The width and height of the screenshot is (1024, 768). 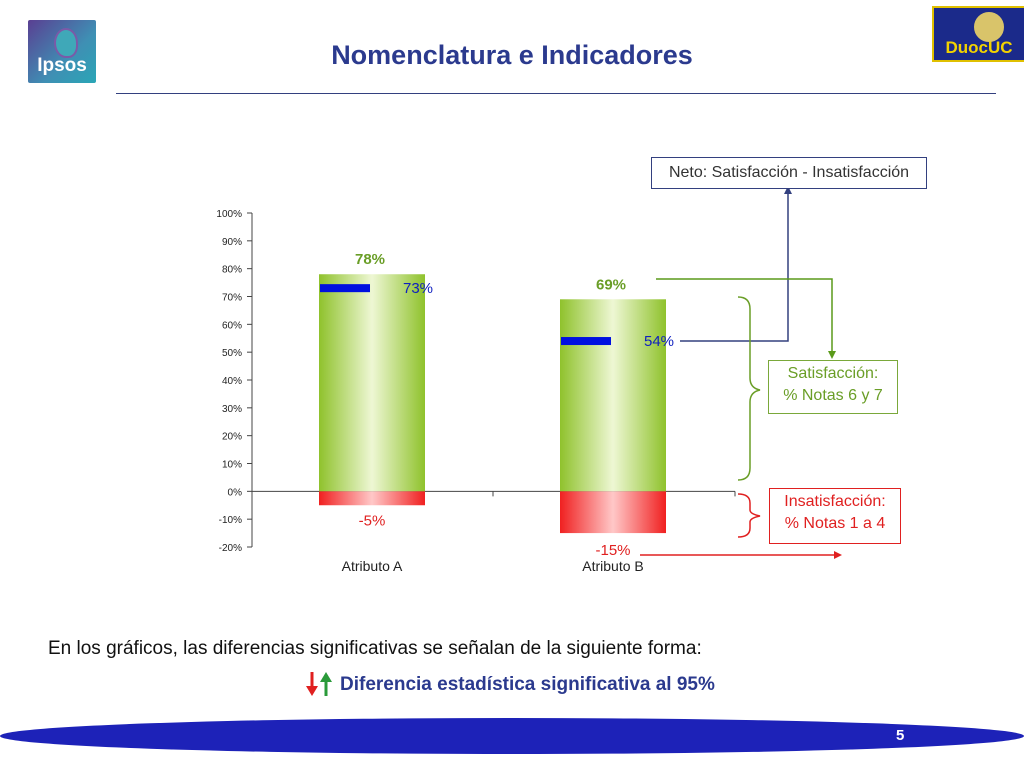 I want to click on y-tick-label: 60%, so click(x=232, y=325).